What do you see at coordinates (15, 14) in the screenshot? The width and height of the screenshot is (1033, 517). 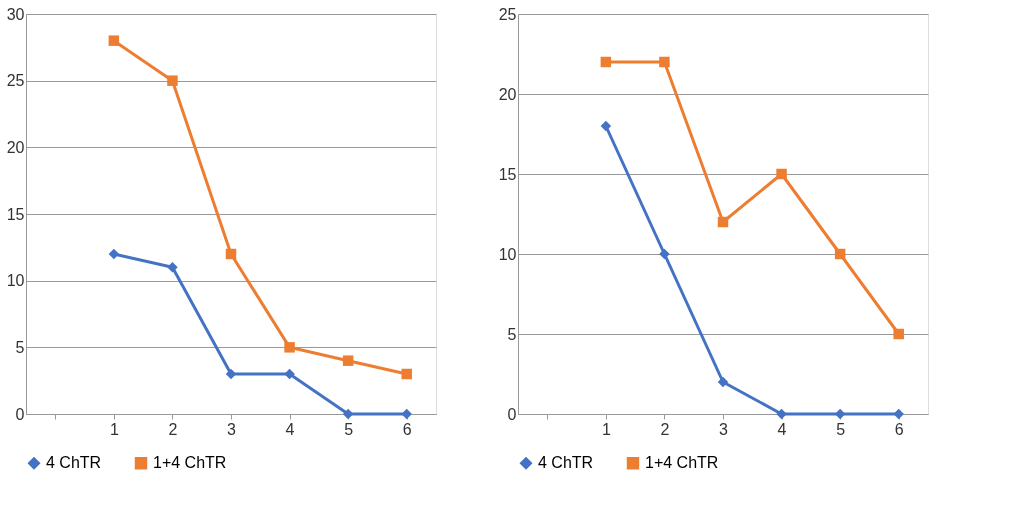 I see `y-tick-label: 30` at bounding box center [15, 14].